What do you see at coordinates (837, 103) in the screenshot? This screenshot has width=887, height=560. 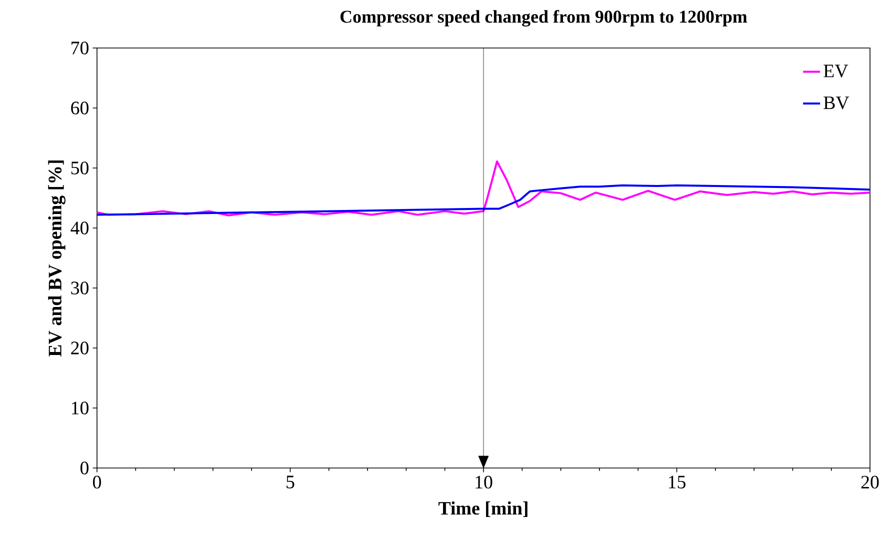 I see `legend-label: BV` at bounding box center [837, 103].